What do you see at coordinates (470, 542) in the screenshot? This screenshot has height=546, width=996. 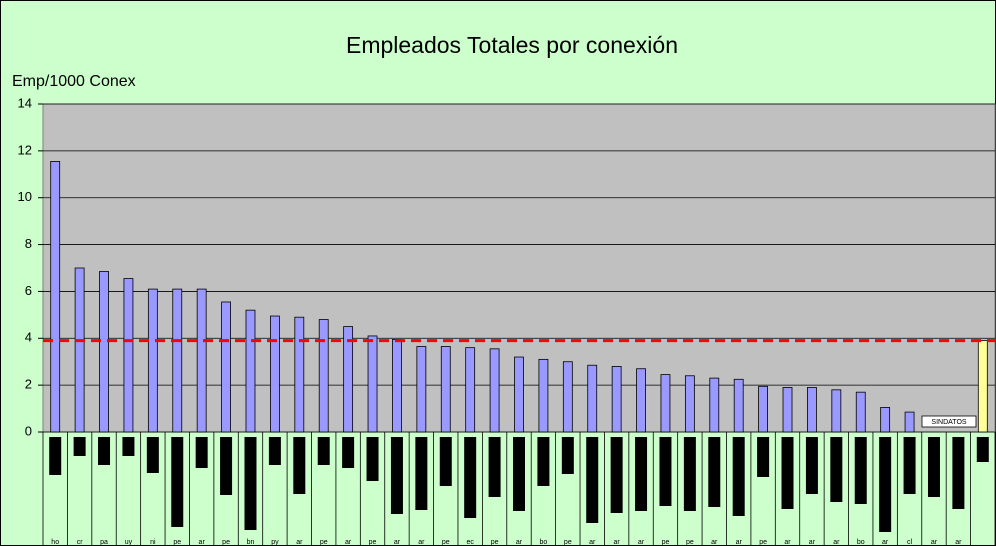 I see `x-tick-label: ec` at bounding box center [470, 542].